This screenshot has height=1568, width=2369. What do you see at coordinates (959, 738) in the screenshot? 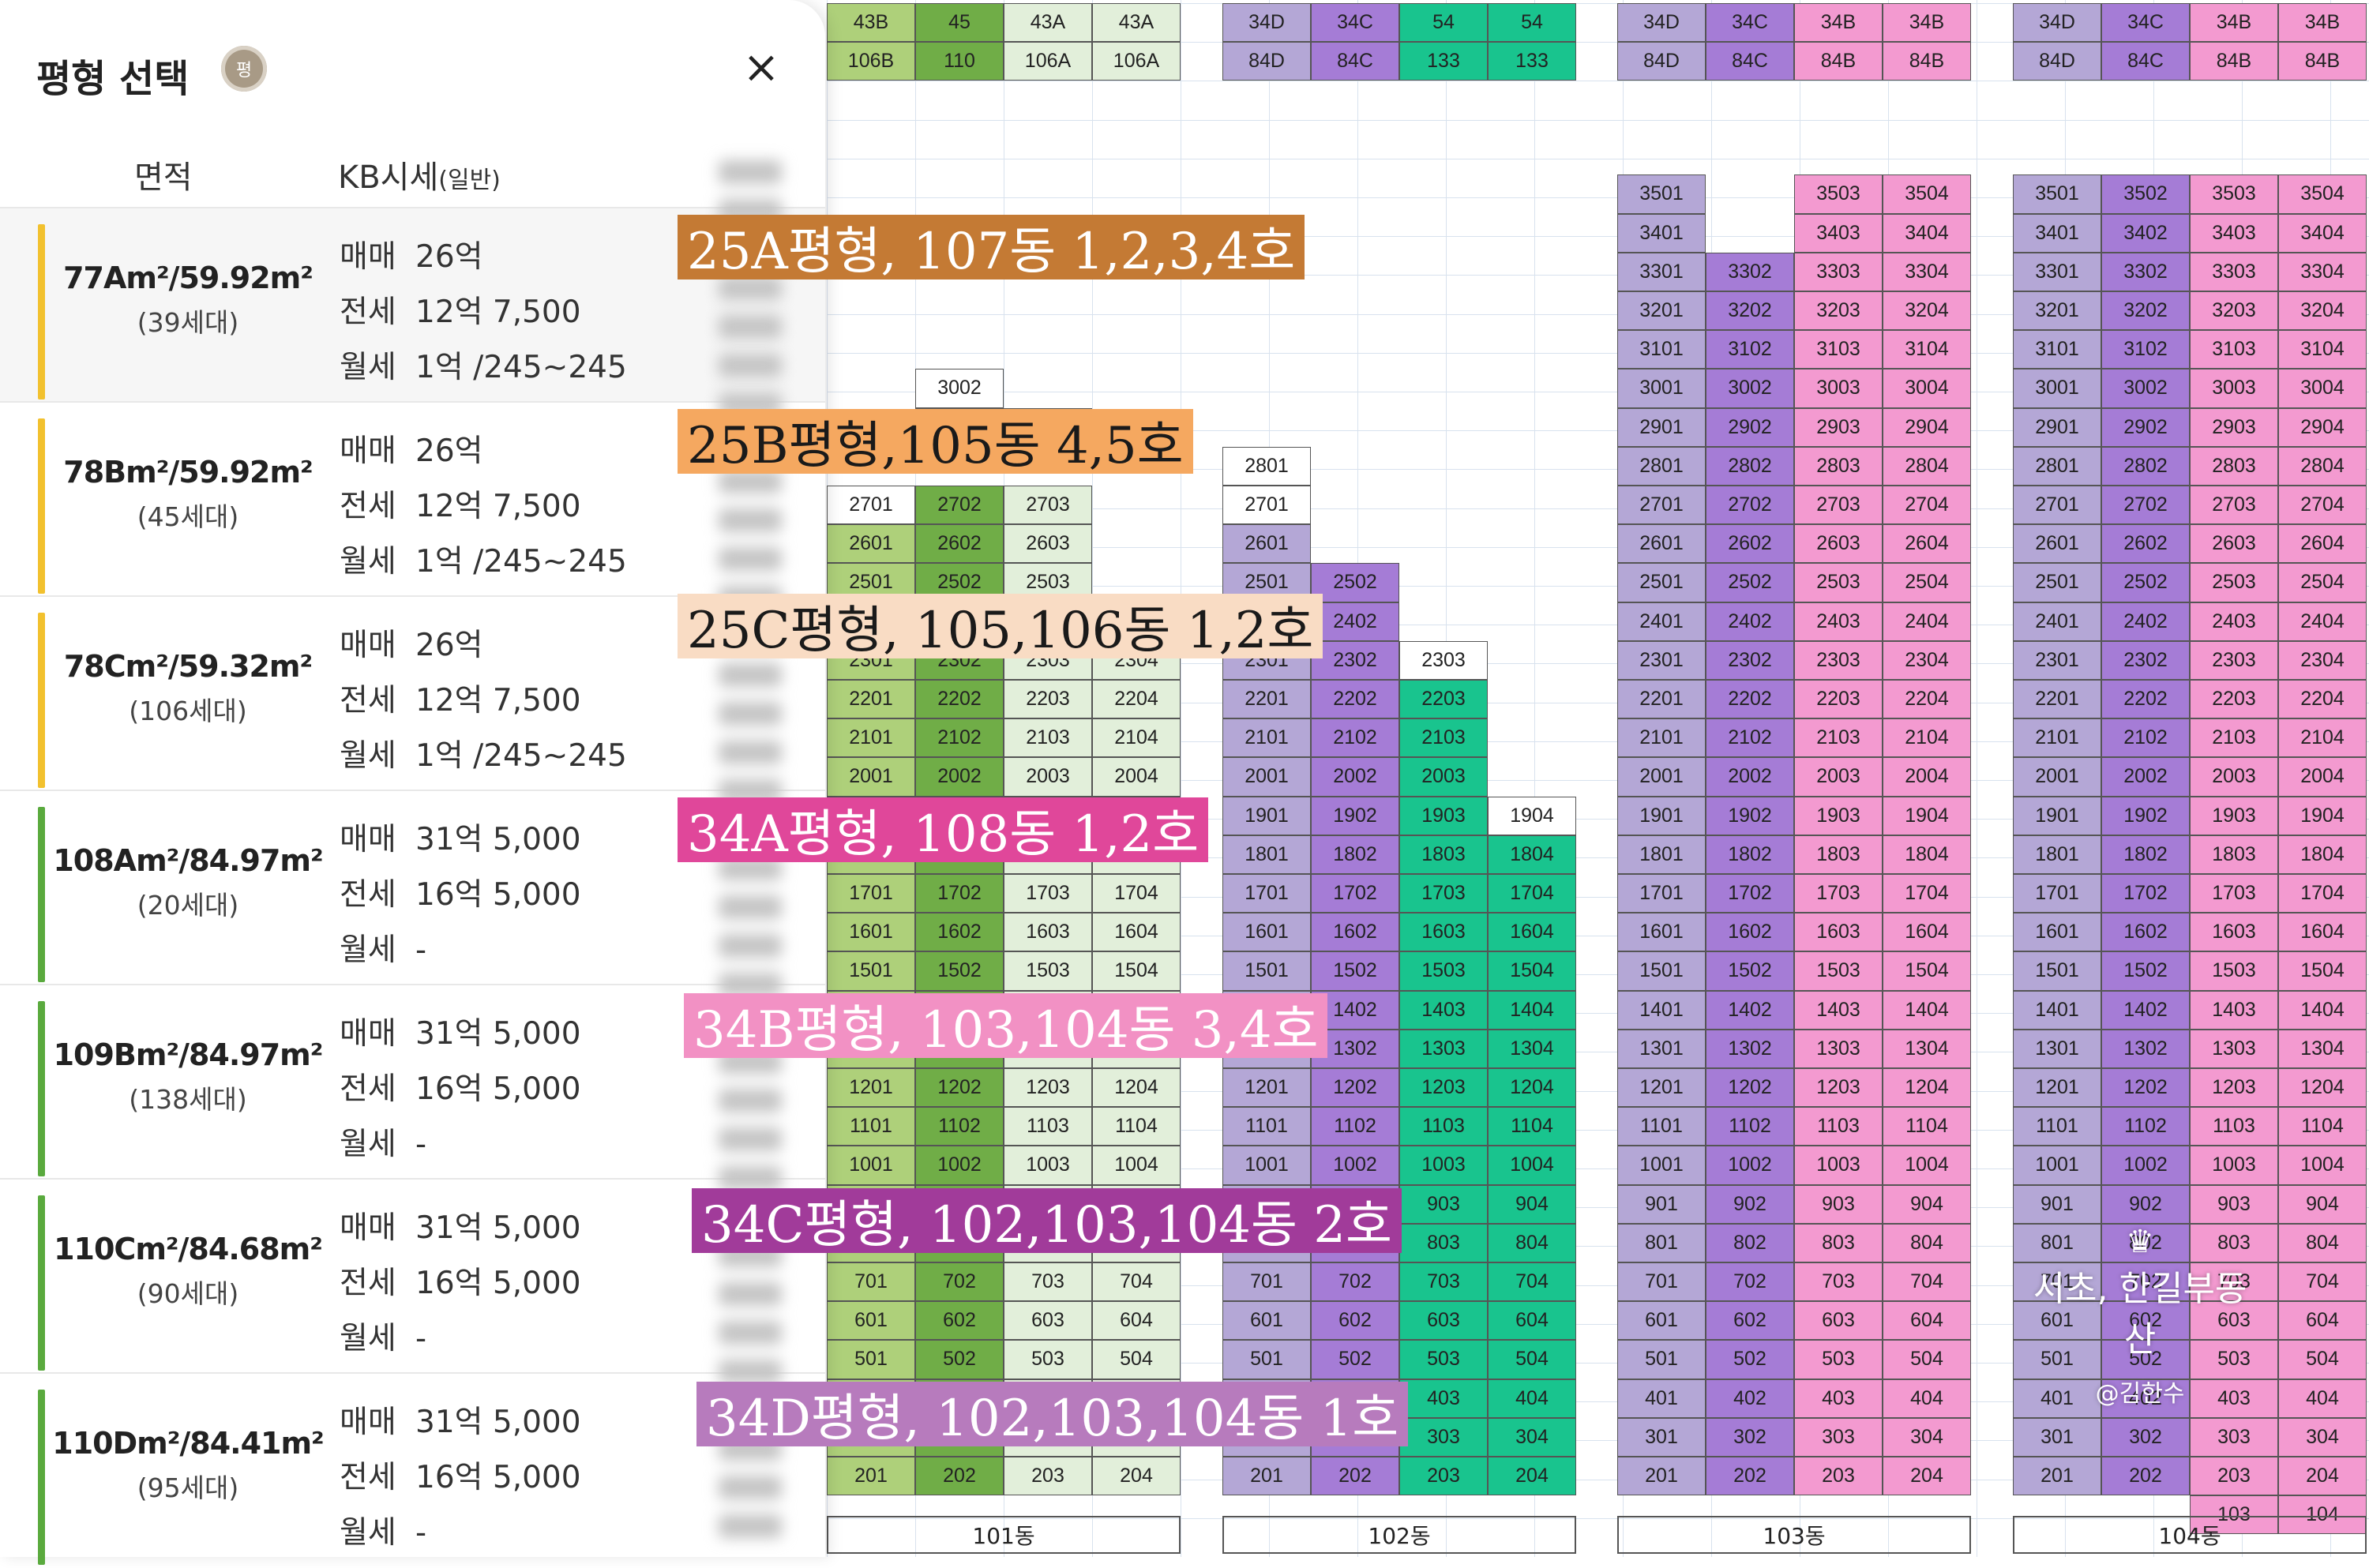
I see `unit-cell: 2102` at bounding box center [959, 738].